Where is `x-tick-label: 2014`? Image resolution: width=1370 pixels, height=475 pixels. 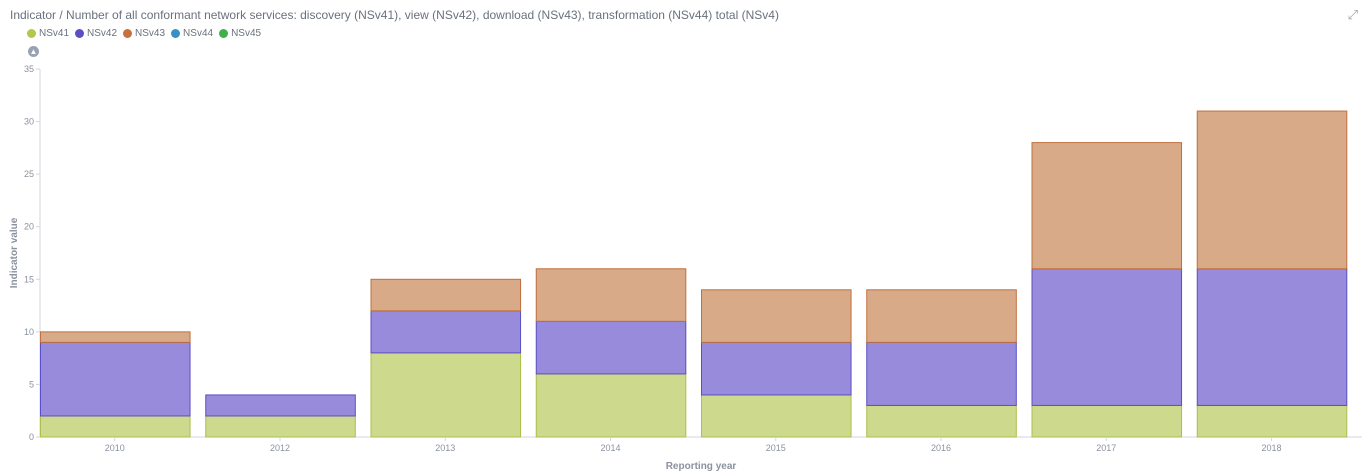 x-tick-label: 2014 is located at coordinates (611, 448).